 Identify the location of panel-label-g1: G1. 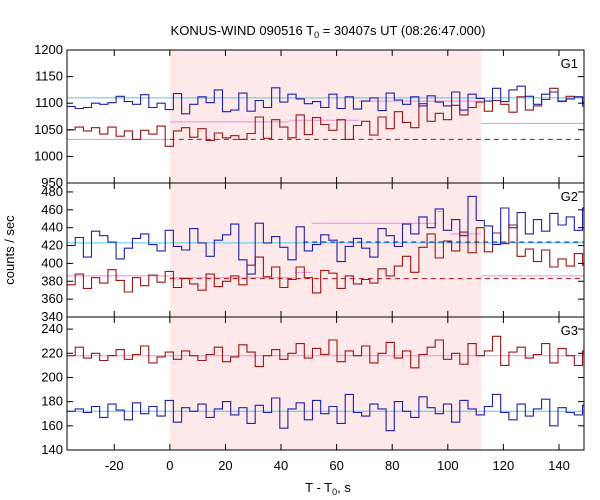
(569, 63).